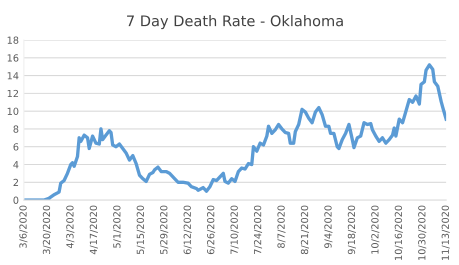  Describe the element at coordinates (23, 227) in the screenshot. I see `x-tick-label: 3/6/2020` at that location.